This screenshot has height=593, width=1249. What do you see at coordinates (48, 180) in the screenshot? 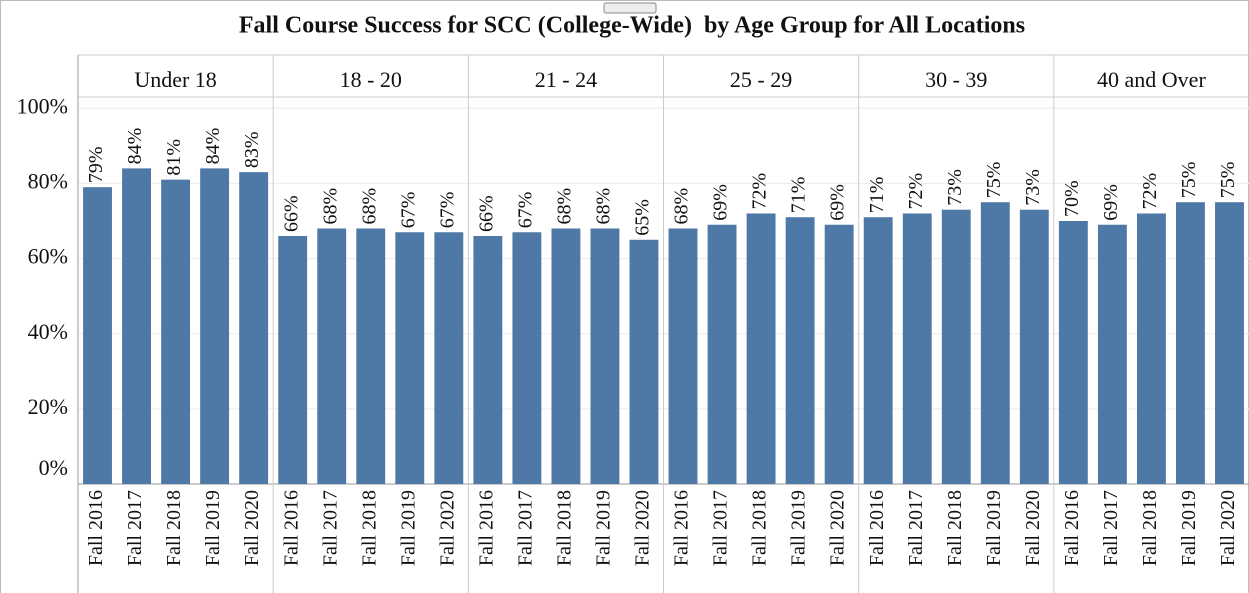
I see `y-tick-label: 80%` at bounding box center [48, 180].